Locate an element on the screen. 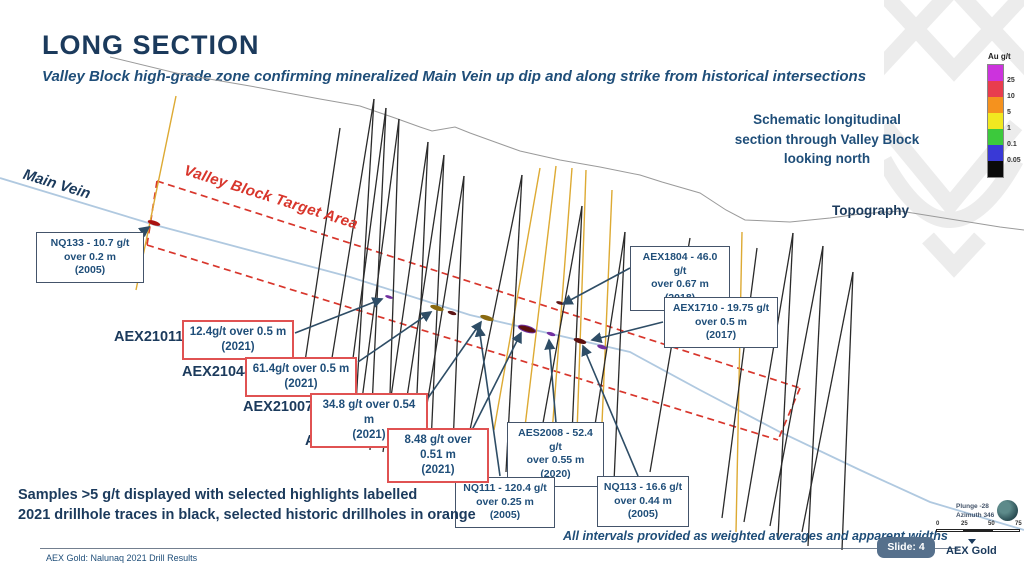  au-grade-legend: Au g/t 25 10 5 1 0.1 0.05 is located at coordinates (1005, 115).